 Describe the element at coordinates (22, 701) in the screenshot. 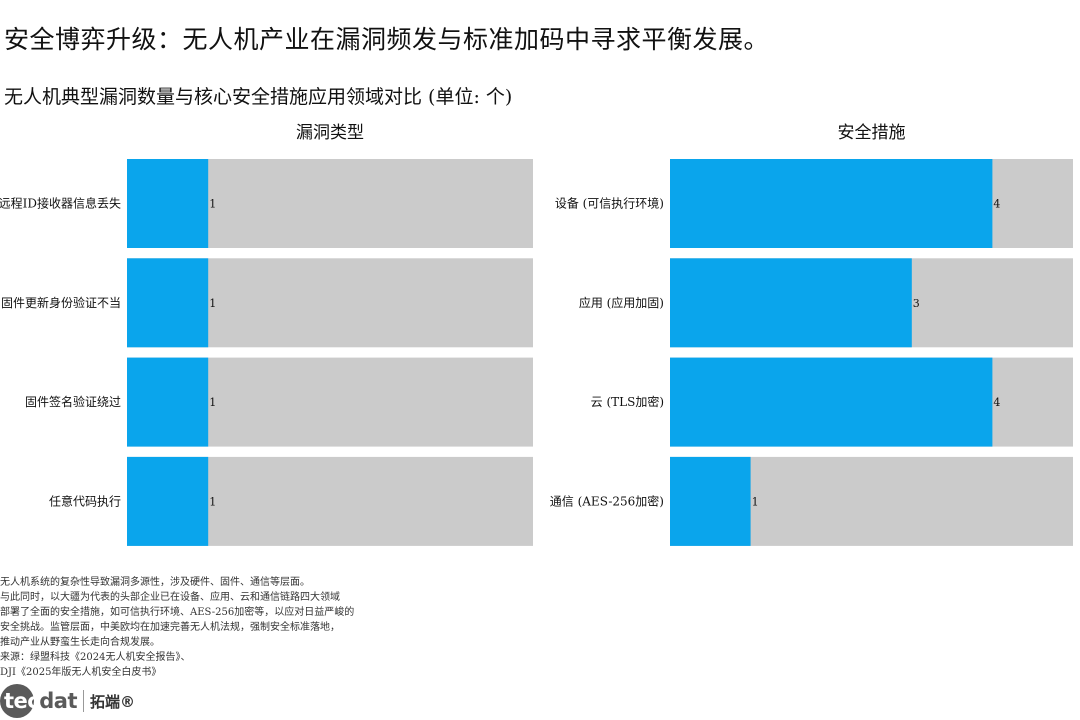

I see `logo-text-tec: tec` at that location.